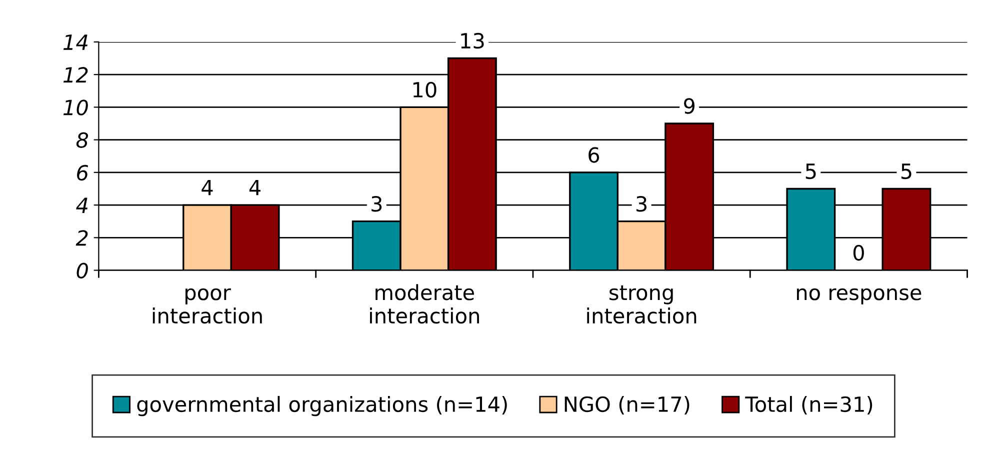 This screenshot has height=466, width=987. I want to click on y-tick-label: 4, so click(82, 205).